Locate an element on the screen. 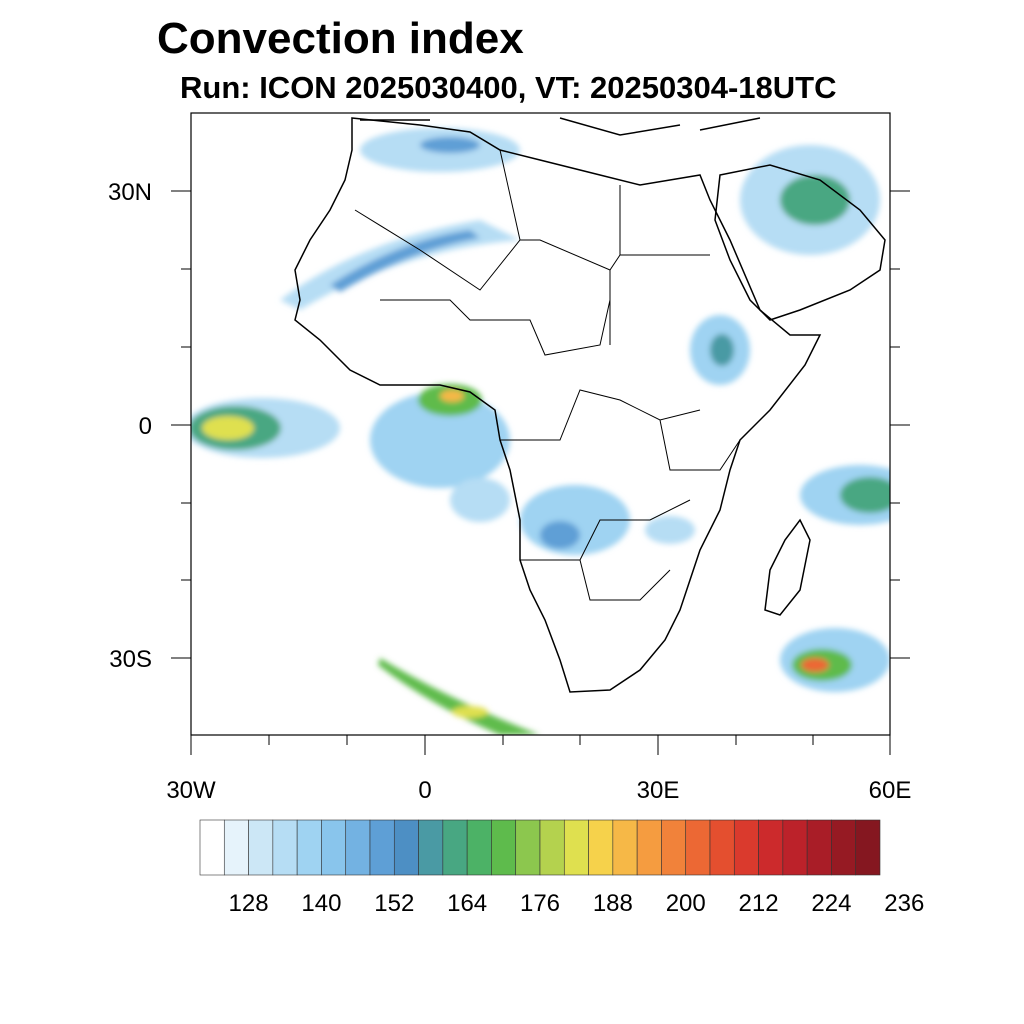 The image size is (1024, 1024). lat-label-30s: 30S is located at coordinates (130, 659).